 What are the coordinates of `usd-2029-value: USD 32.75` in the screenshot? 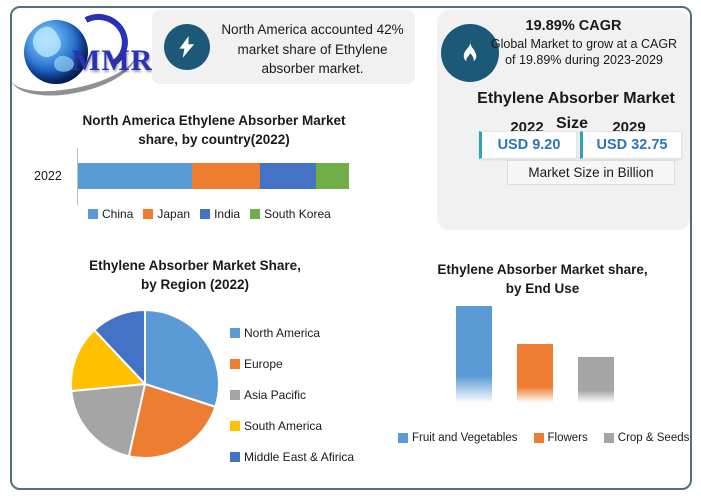 It's located at (631, 145).